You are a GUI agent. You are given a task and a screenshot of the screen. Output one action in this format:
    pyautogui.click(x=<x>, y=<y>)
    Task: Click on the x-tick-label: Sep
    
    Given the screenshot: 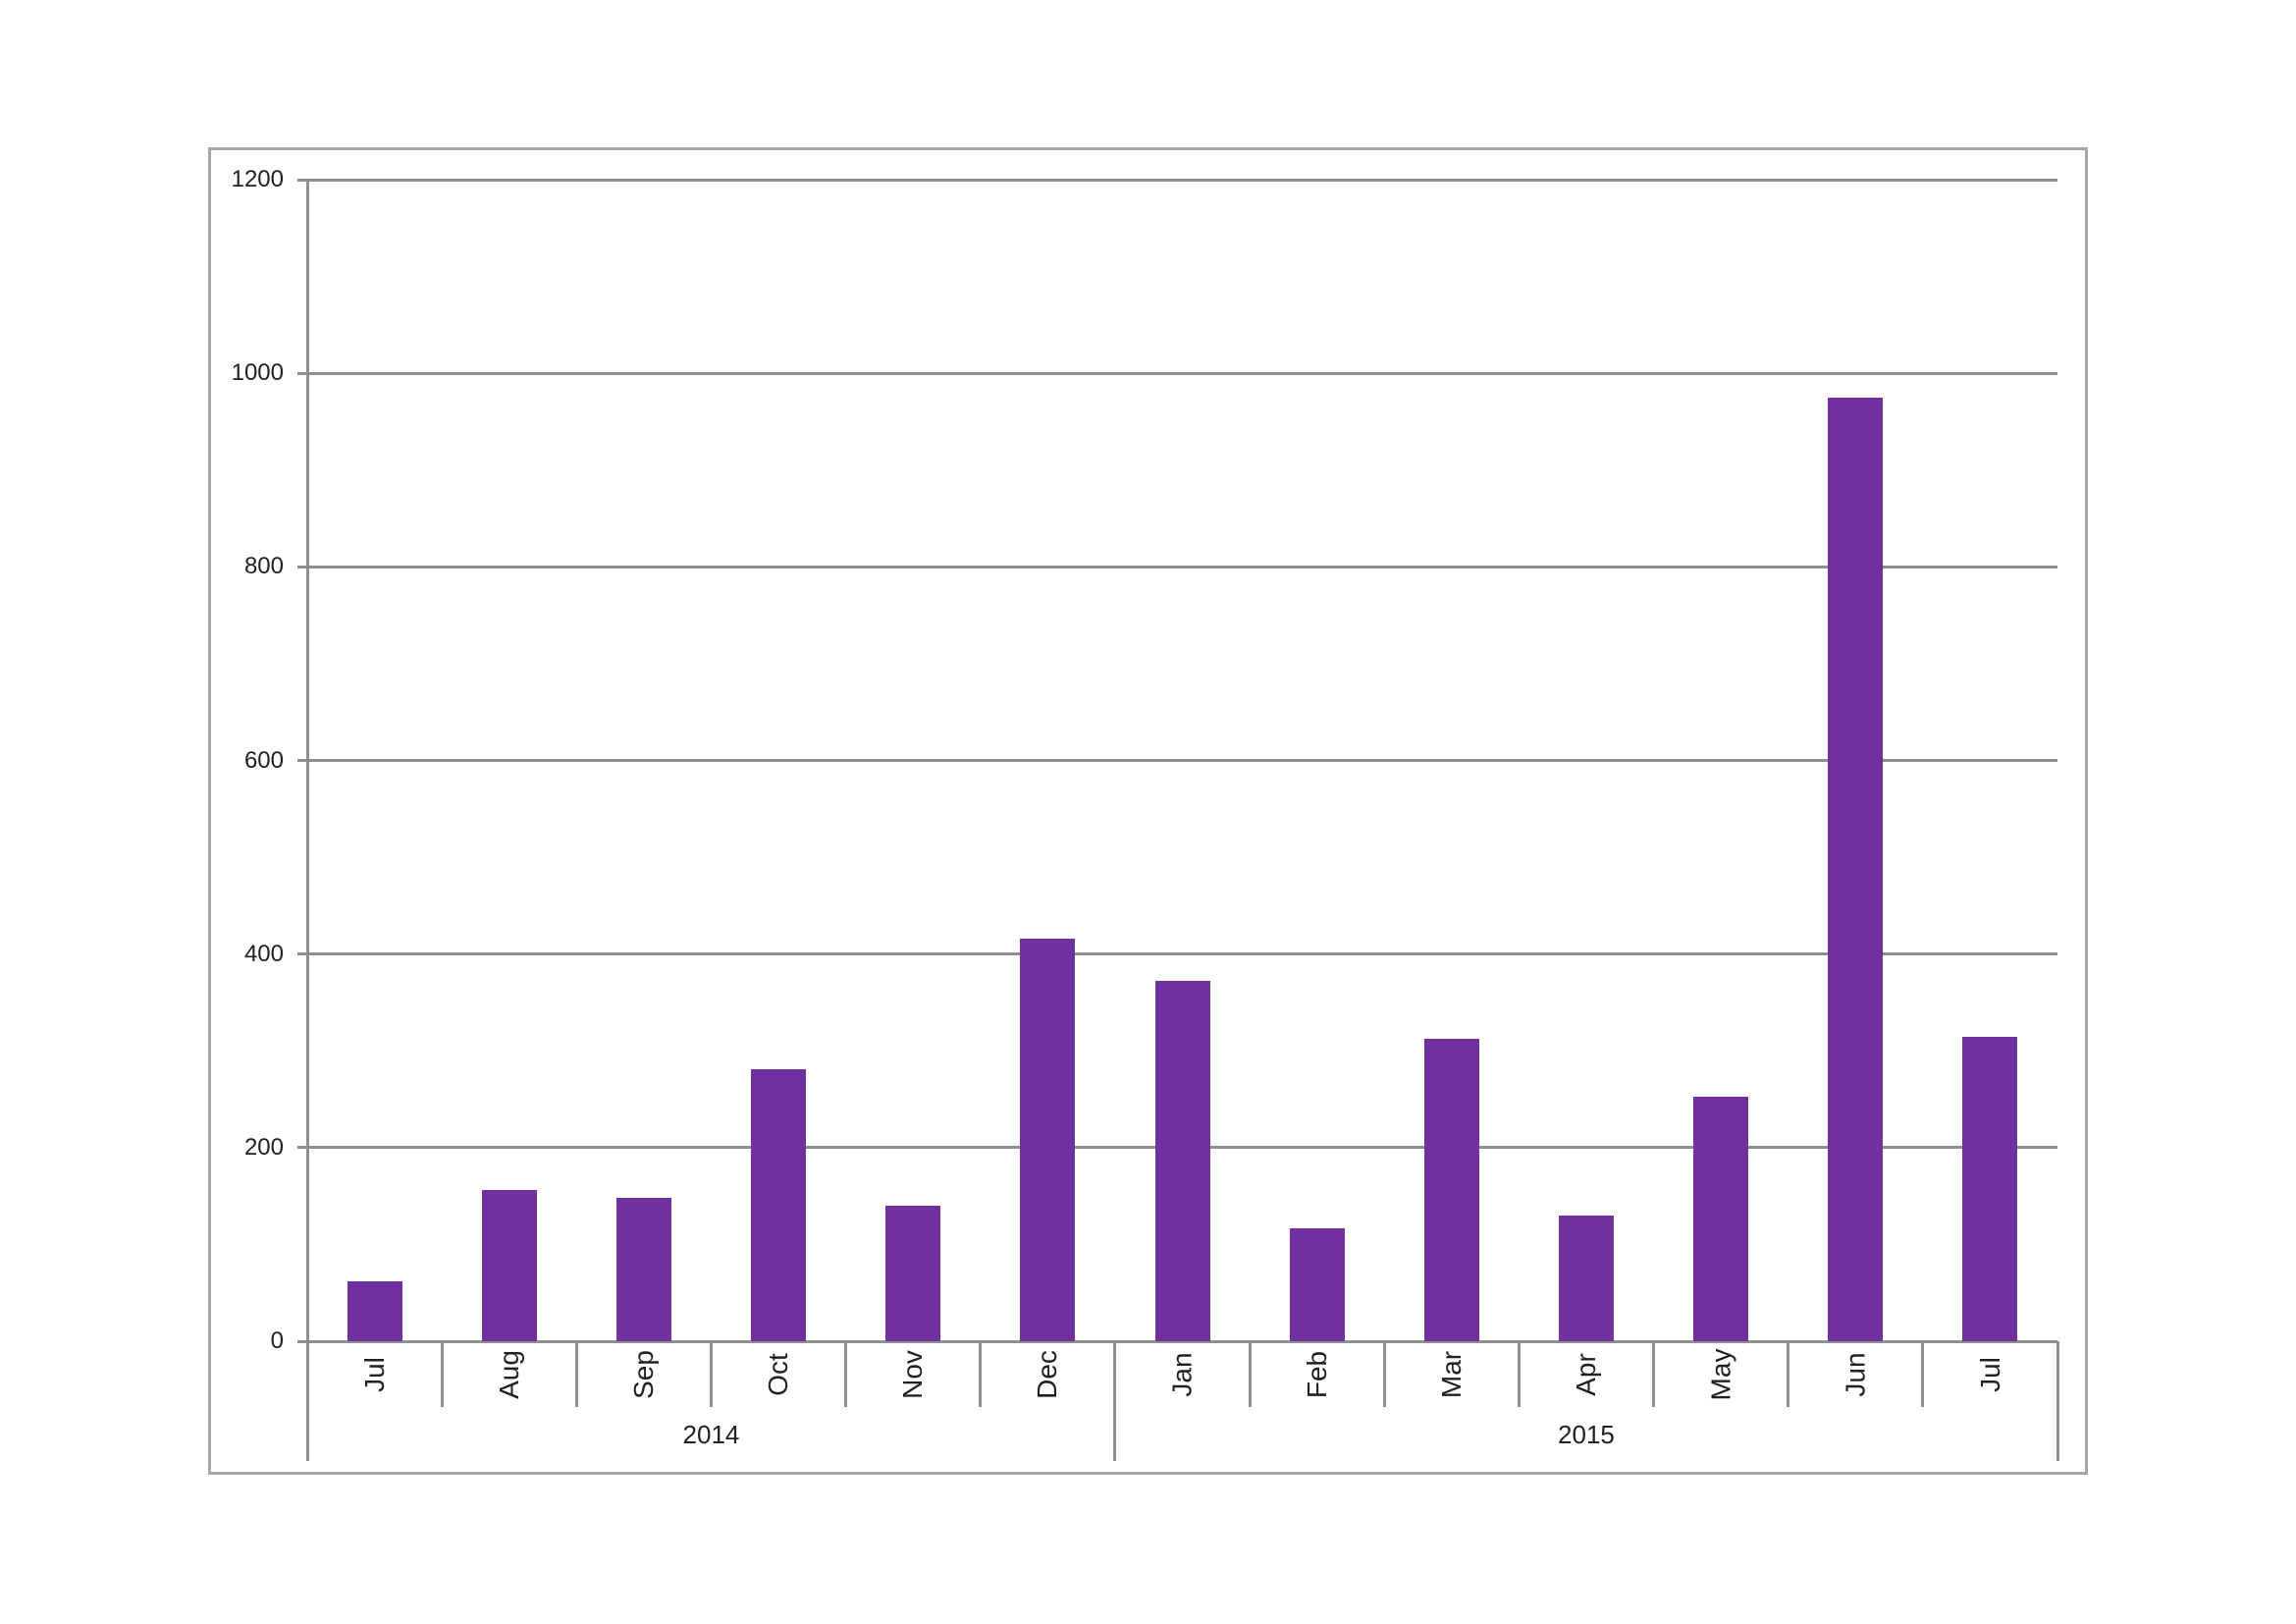 What is the action you would take?
    pyautogui.click(x=643, y=1374)
    